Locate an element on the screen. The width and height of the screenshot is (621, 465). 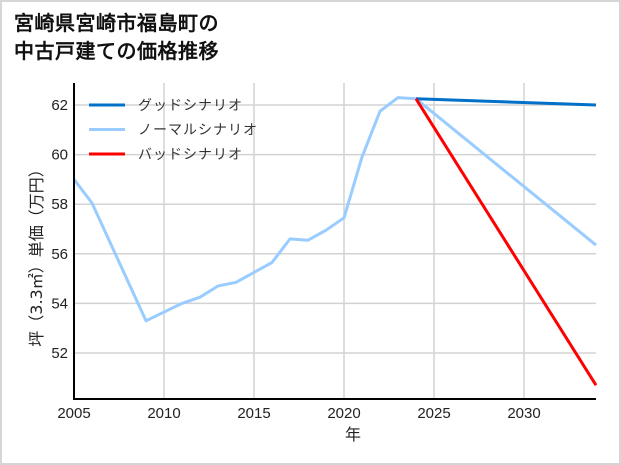
chart-title: 宮崎県宮崎市福島町の 中古戸建ての価格推移 is located at coordinates (116, 37).